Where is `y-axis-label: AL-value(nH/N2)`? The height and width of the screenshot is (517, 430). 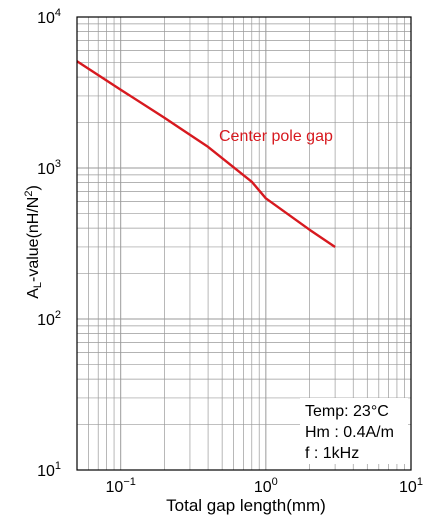
y-axis-label: AL-value(nH/N2) is located at coordinates (33, 242).